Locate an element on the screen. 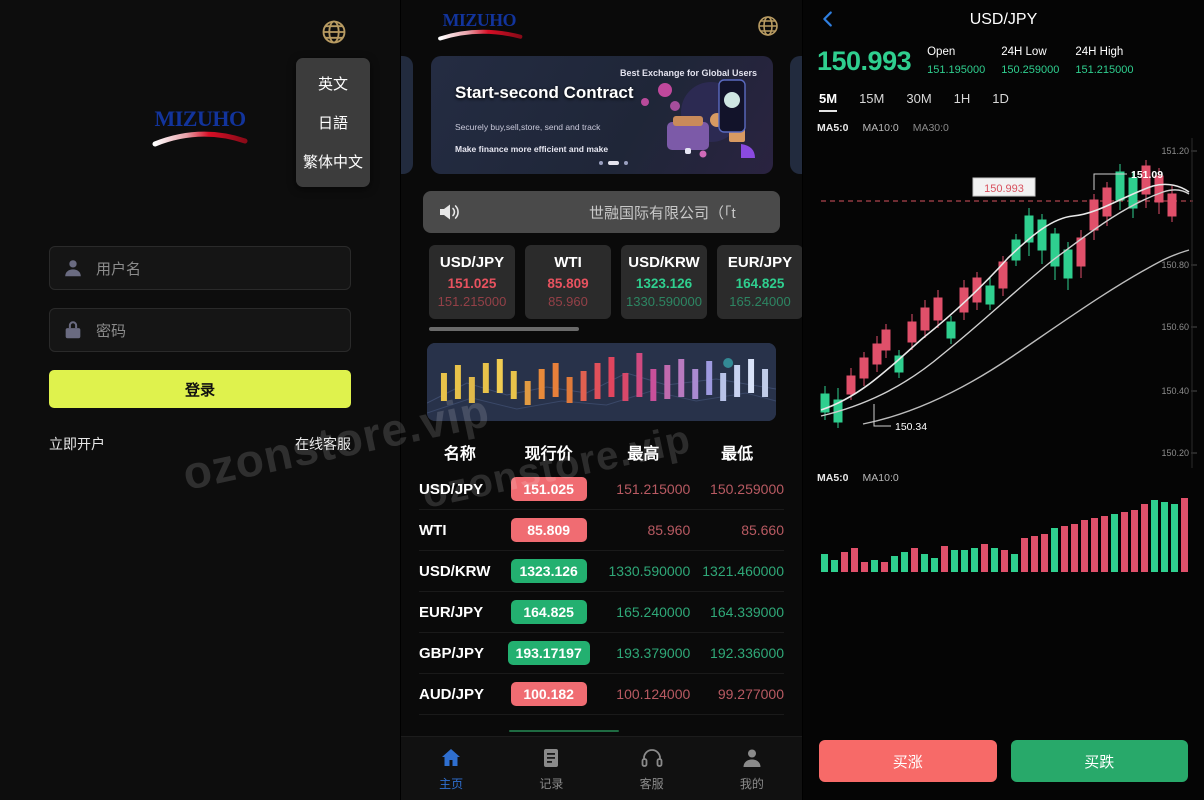  timeframe-5m: 5M is located at coordinates (828, 101).